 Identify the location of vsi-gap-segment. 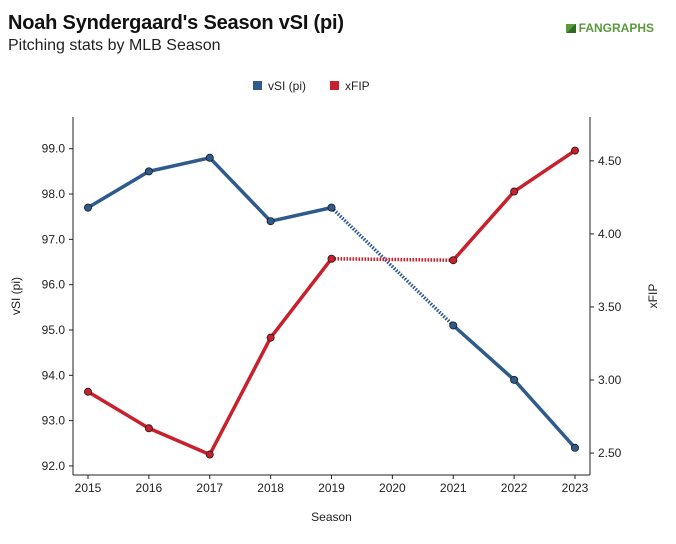
(392, 266).